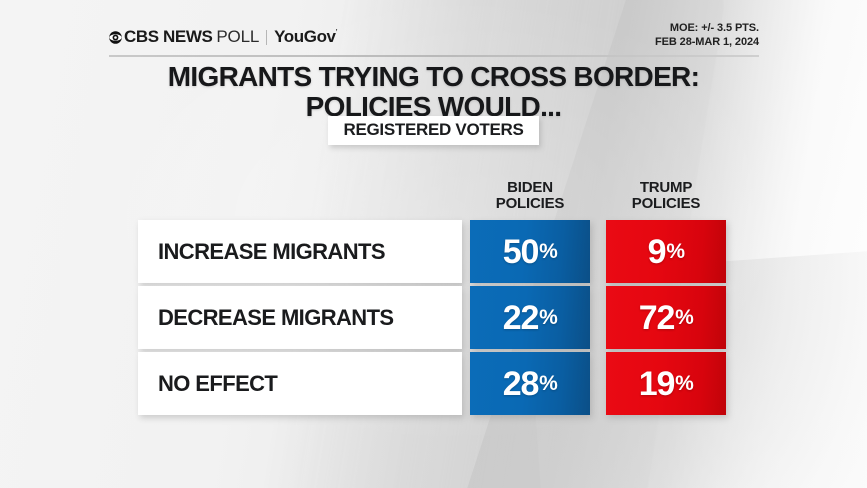 The width and height of the screenshot is (867, 488). Describe the element at coordinates (666, 203) in the screenshot. I see `column-header-trump-line-2: POLICIES` at that location.